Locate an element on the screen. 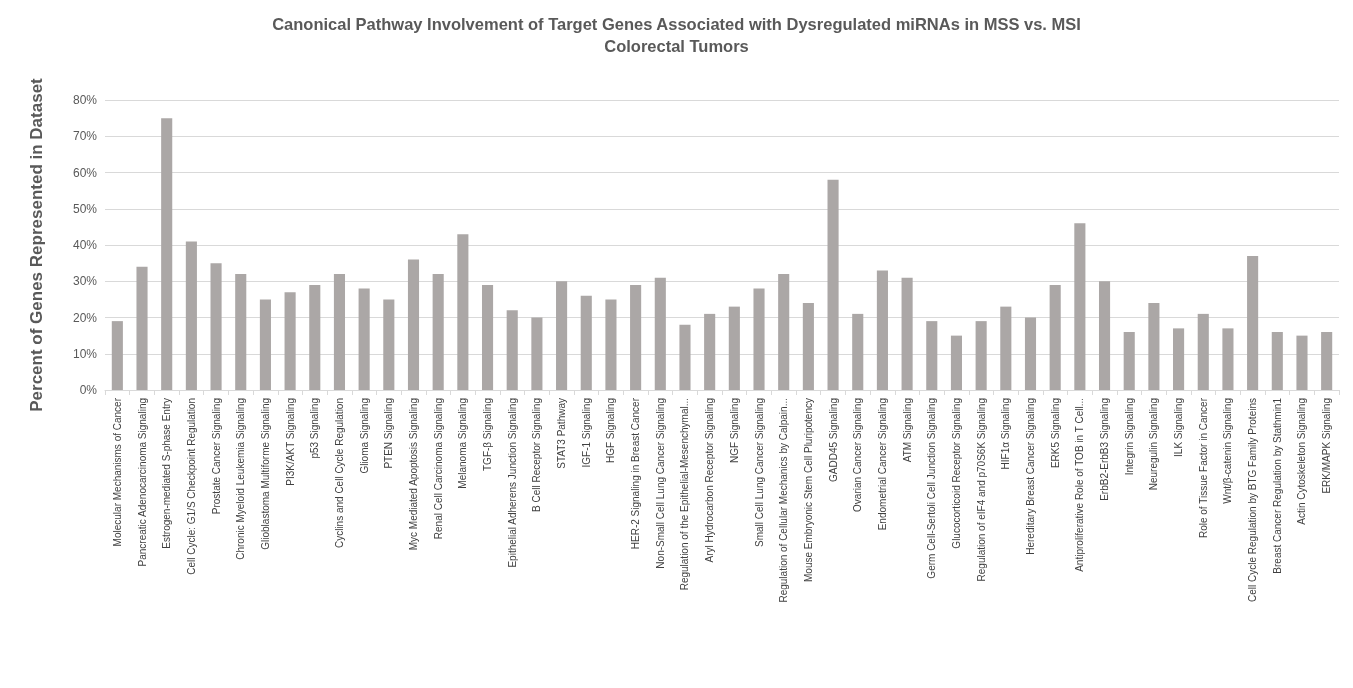 Image resolution: width=1353 pixels, height=688 pixels. x-tick-label: STAT3 Pathway is located at coordinates (562, 433).